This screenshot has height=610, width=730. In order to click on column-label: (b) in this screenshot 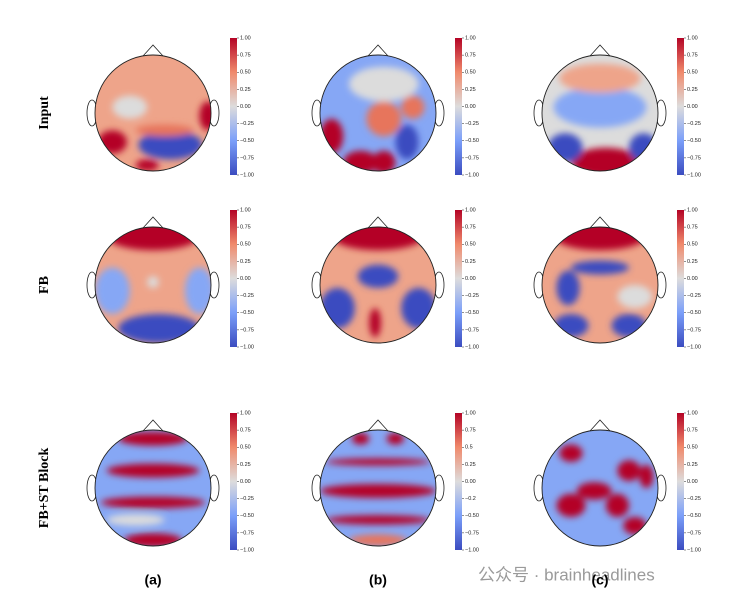, I will do `click(378, 580)`.